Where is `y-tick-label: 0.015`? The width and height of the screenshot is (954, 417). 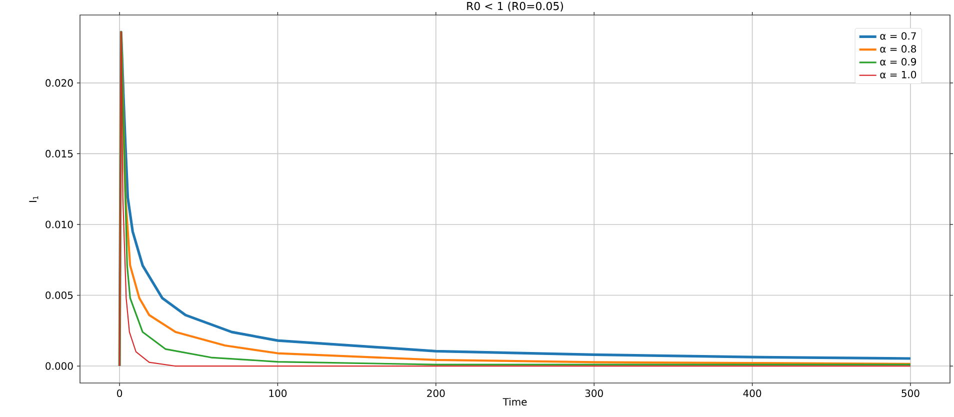
y-tick-label: 0.015 is located at coordinates (59, 154).